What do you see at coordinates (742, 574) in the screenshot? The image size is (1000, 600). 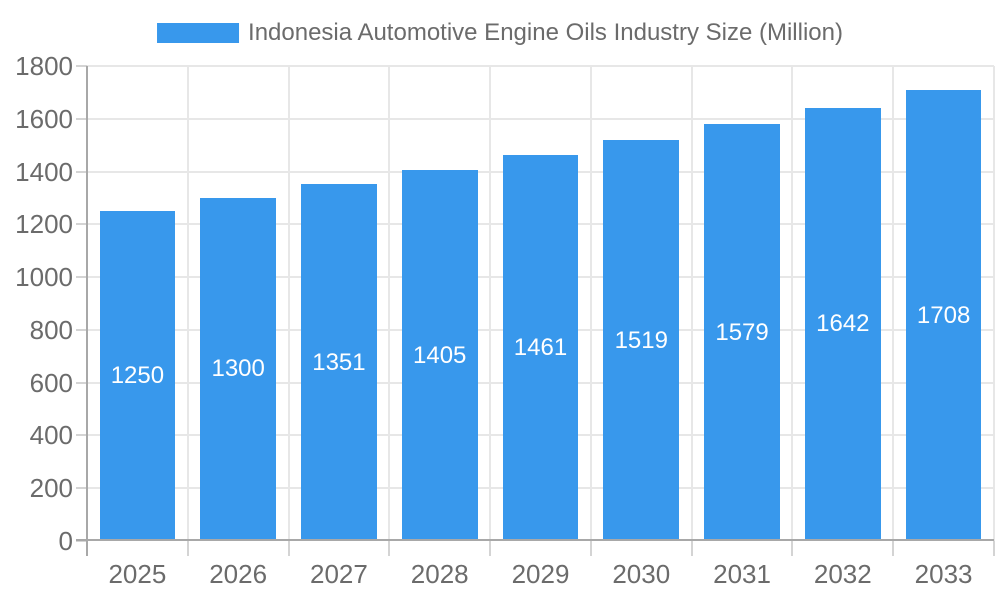 I see `x-axis-label: 2031` at bounding box center [742, 574].